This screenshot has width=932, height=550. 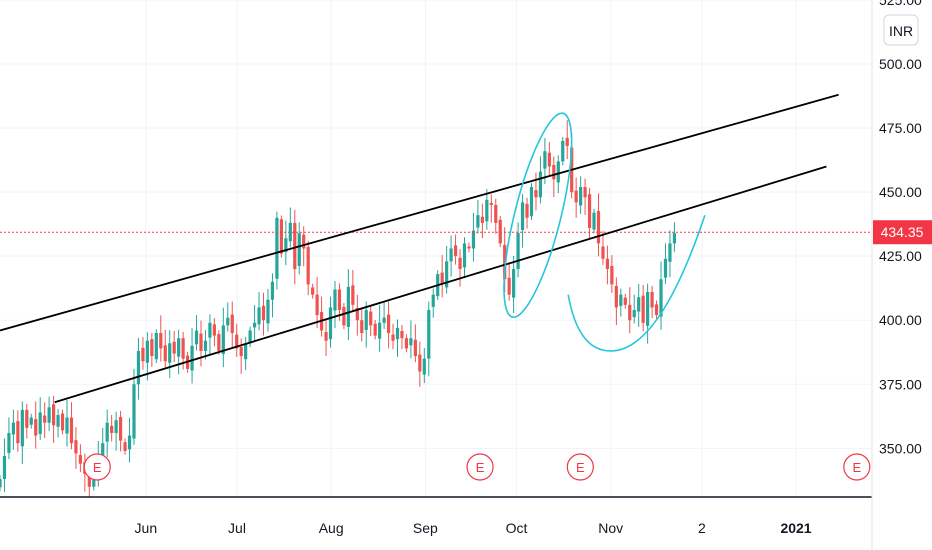 I want to click on earnings-label: E, so click(x=97, y=467).